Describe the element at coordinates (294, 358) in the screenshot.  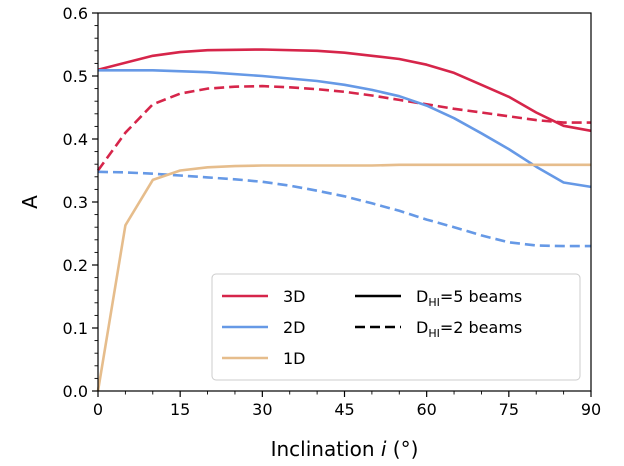
I see `legend-label-1D: 1D` at that location.